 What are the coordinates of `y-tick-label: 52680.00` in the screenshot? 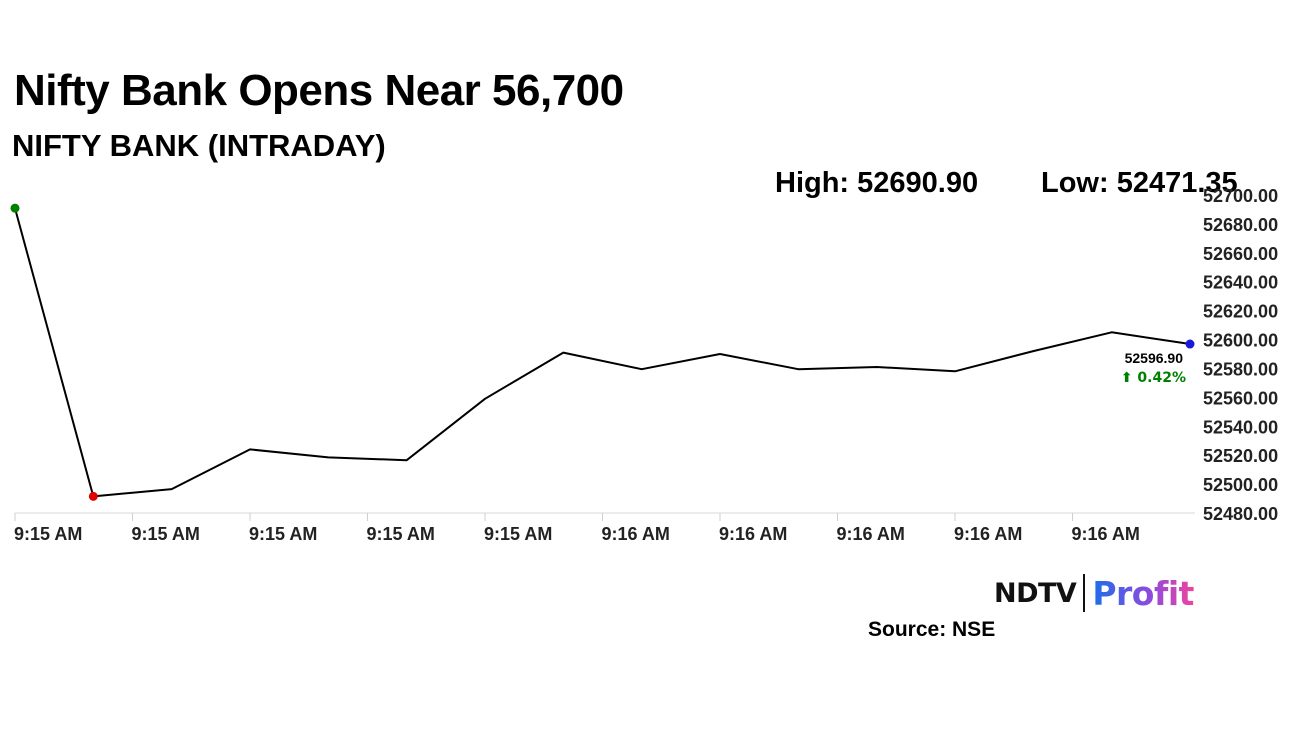 It's located at (1240, 225).